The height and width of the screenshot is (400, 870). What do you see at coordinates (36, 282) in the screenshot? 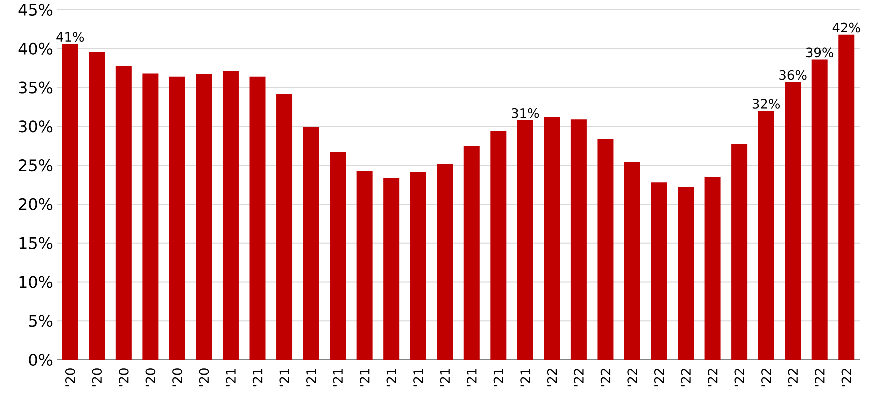
I see `y-tick-label: 10%` at bounding box center [36, 282].